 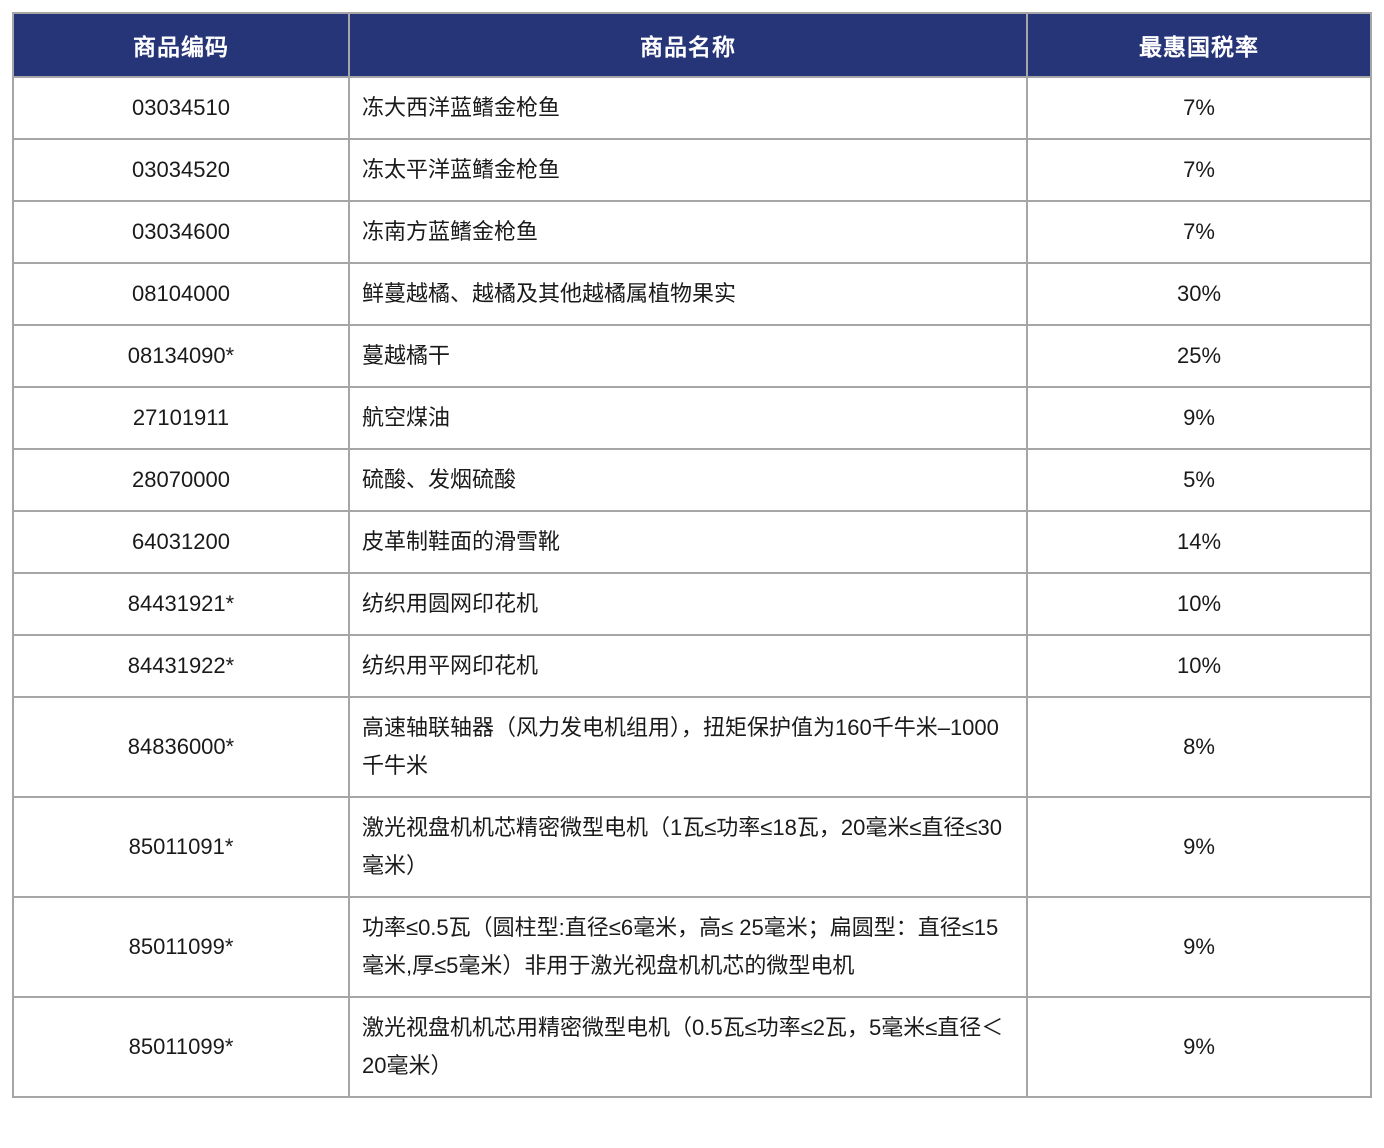 I want to click on cell-code: 08104000, so click(x=181, y=294).